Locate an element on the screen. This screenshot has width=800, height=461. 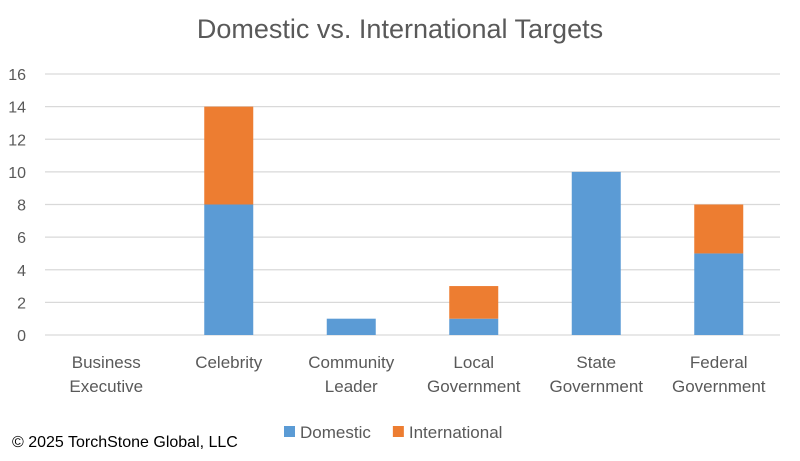
legend: Domestic International is located at coordinates (393, 432).